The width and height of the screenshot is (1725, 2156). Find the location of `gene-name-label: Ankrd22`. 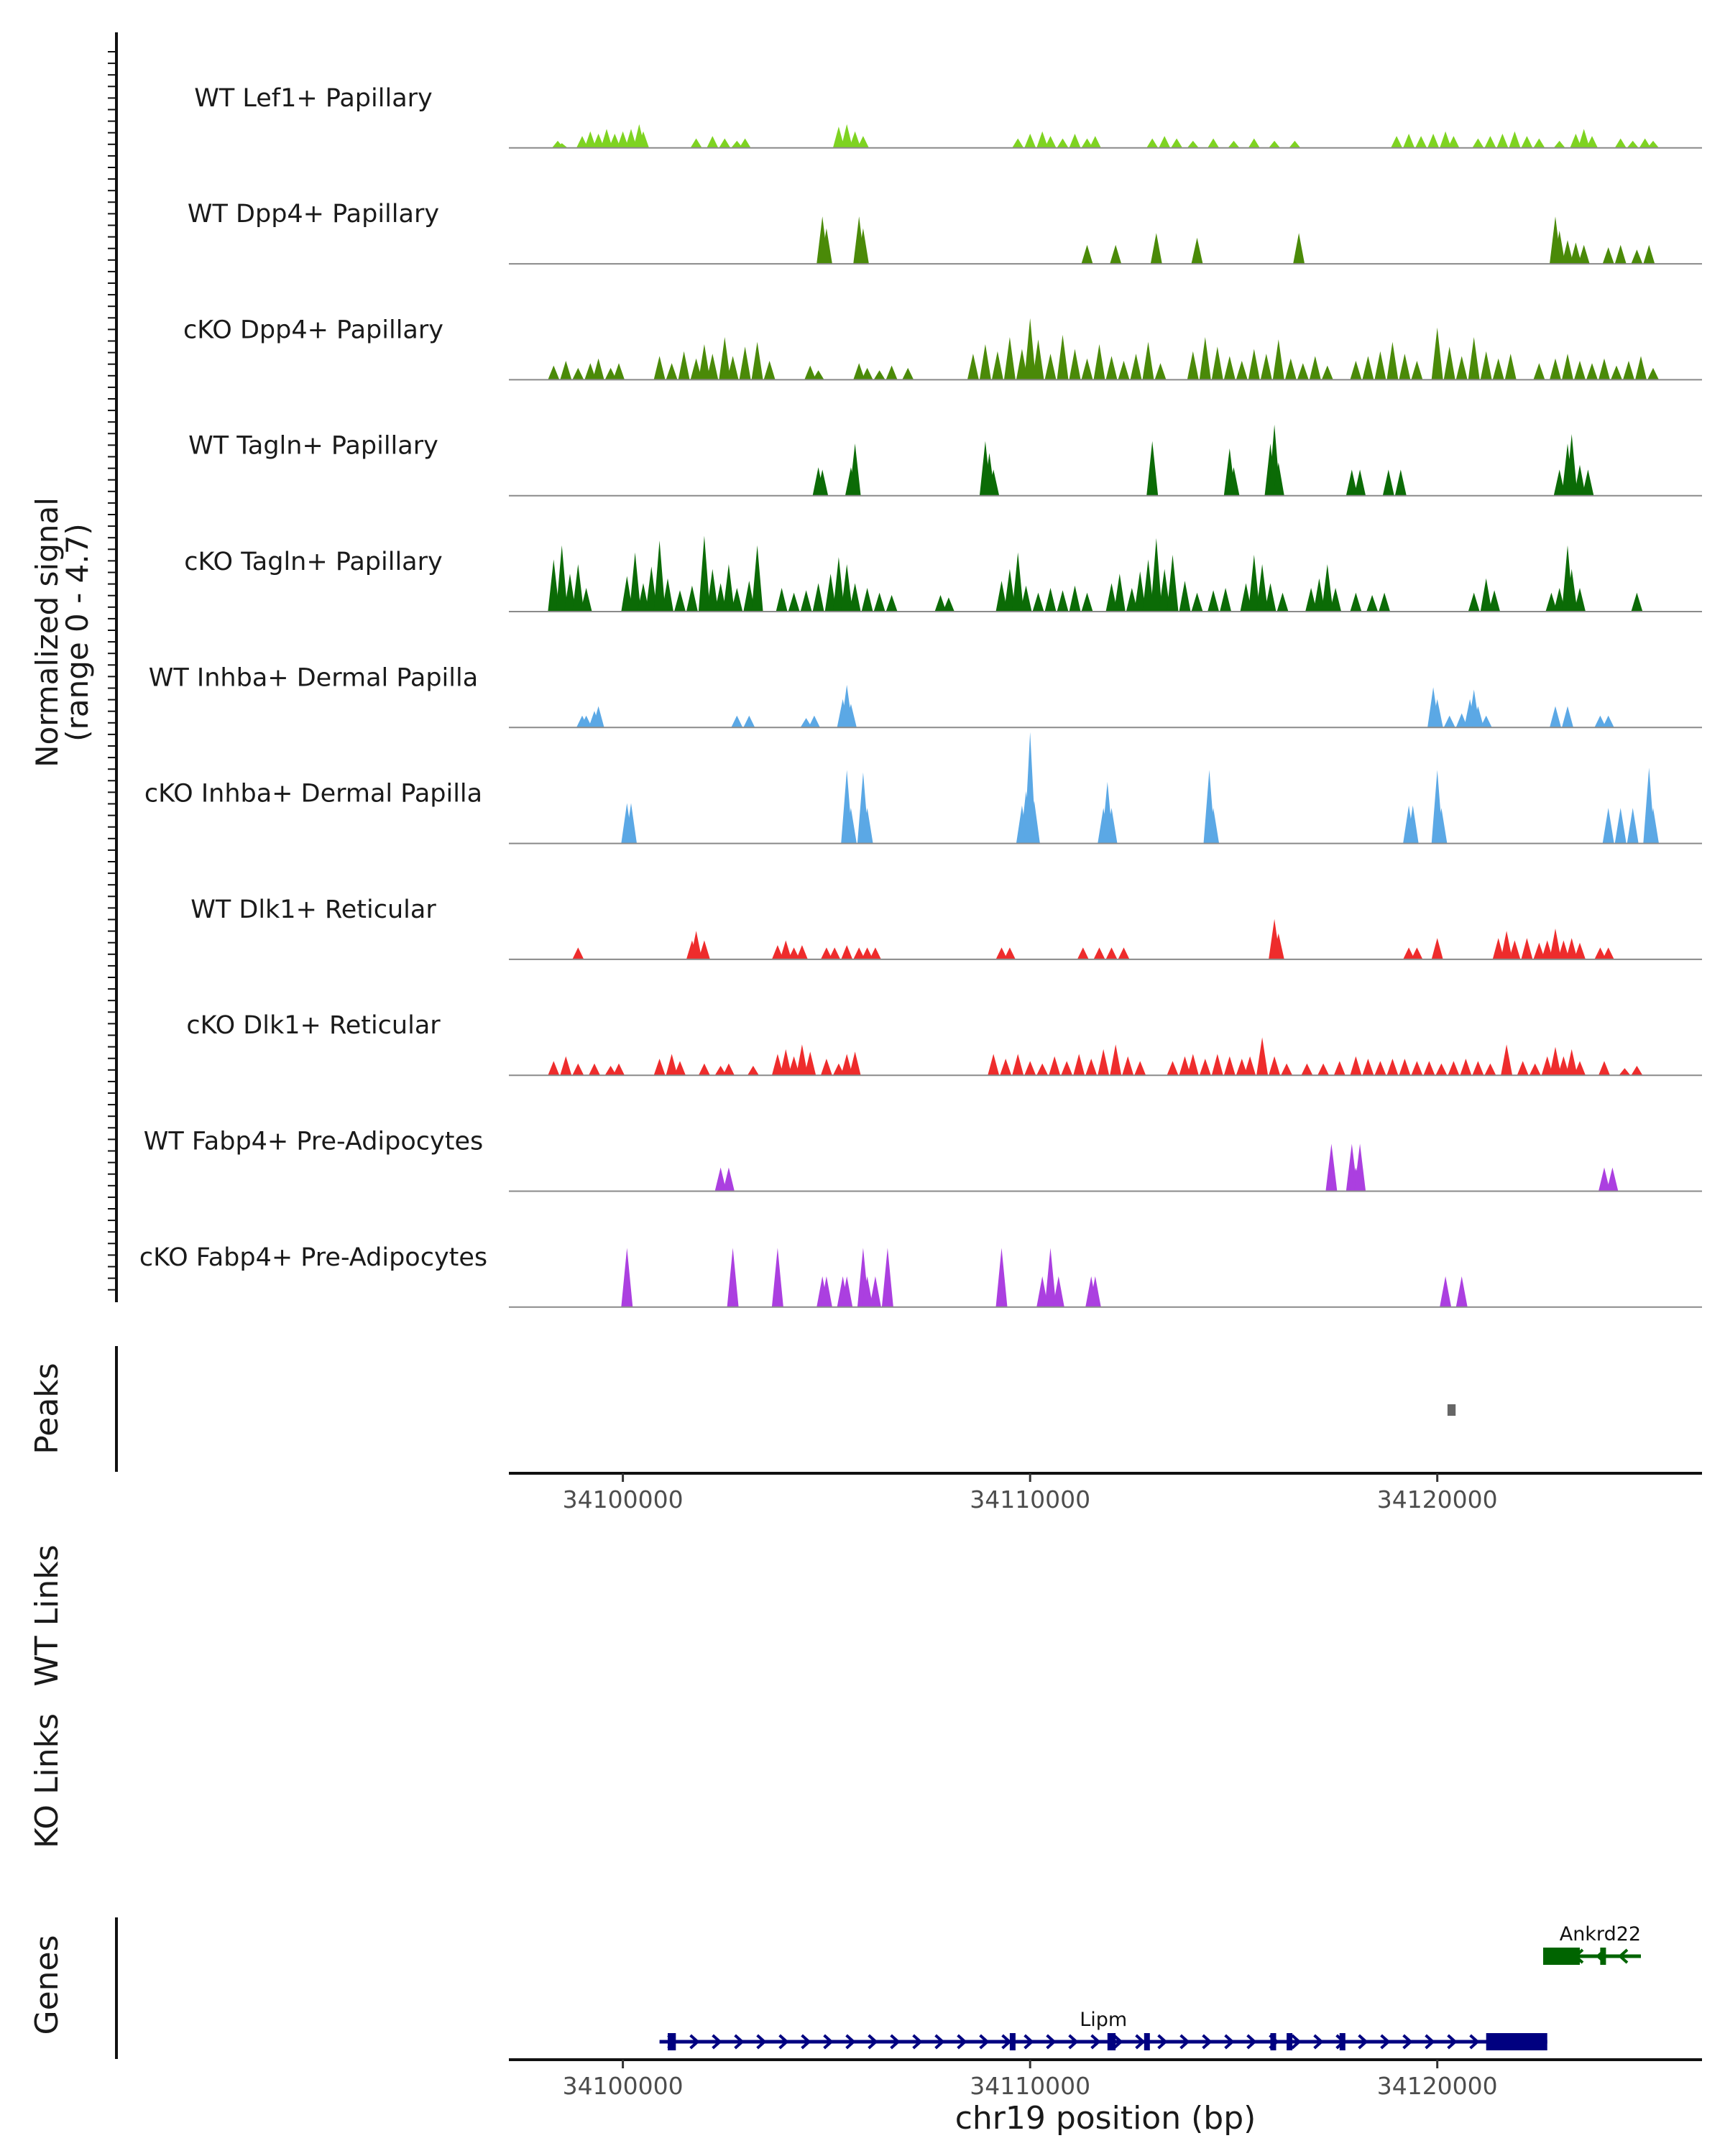

gene-name-label: Ankrd22 is located at coordinates (1600, 1934).